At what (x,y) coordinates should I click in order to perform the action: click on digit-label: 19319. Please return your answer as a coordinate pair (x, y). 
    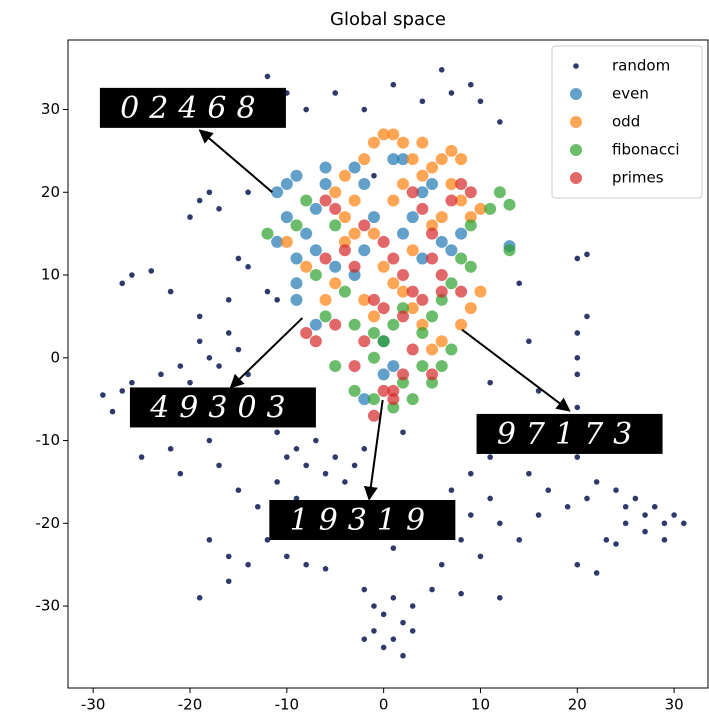
    Looking at the image, I should click on (362, 520).